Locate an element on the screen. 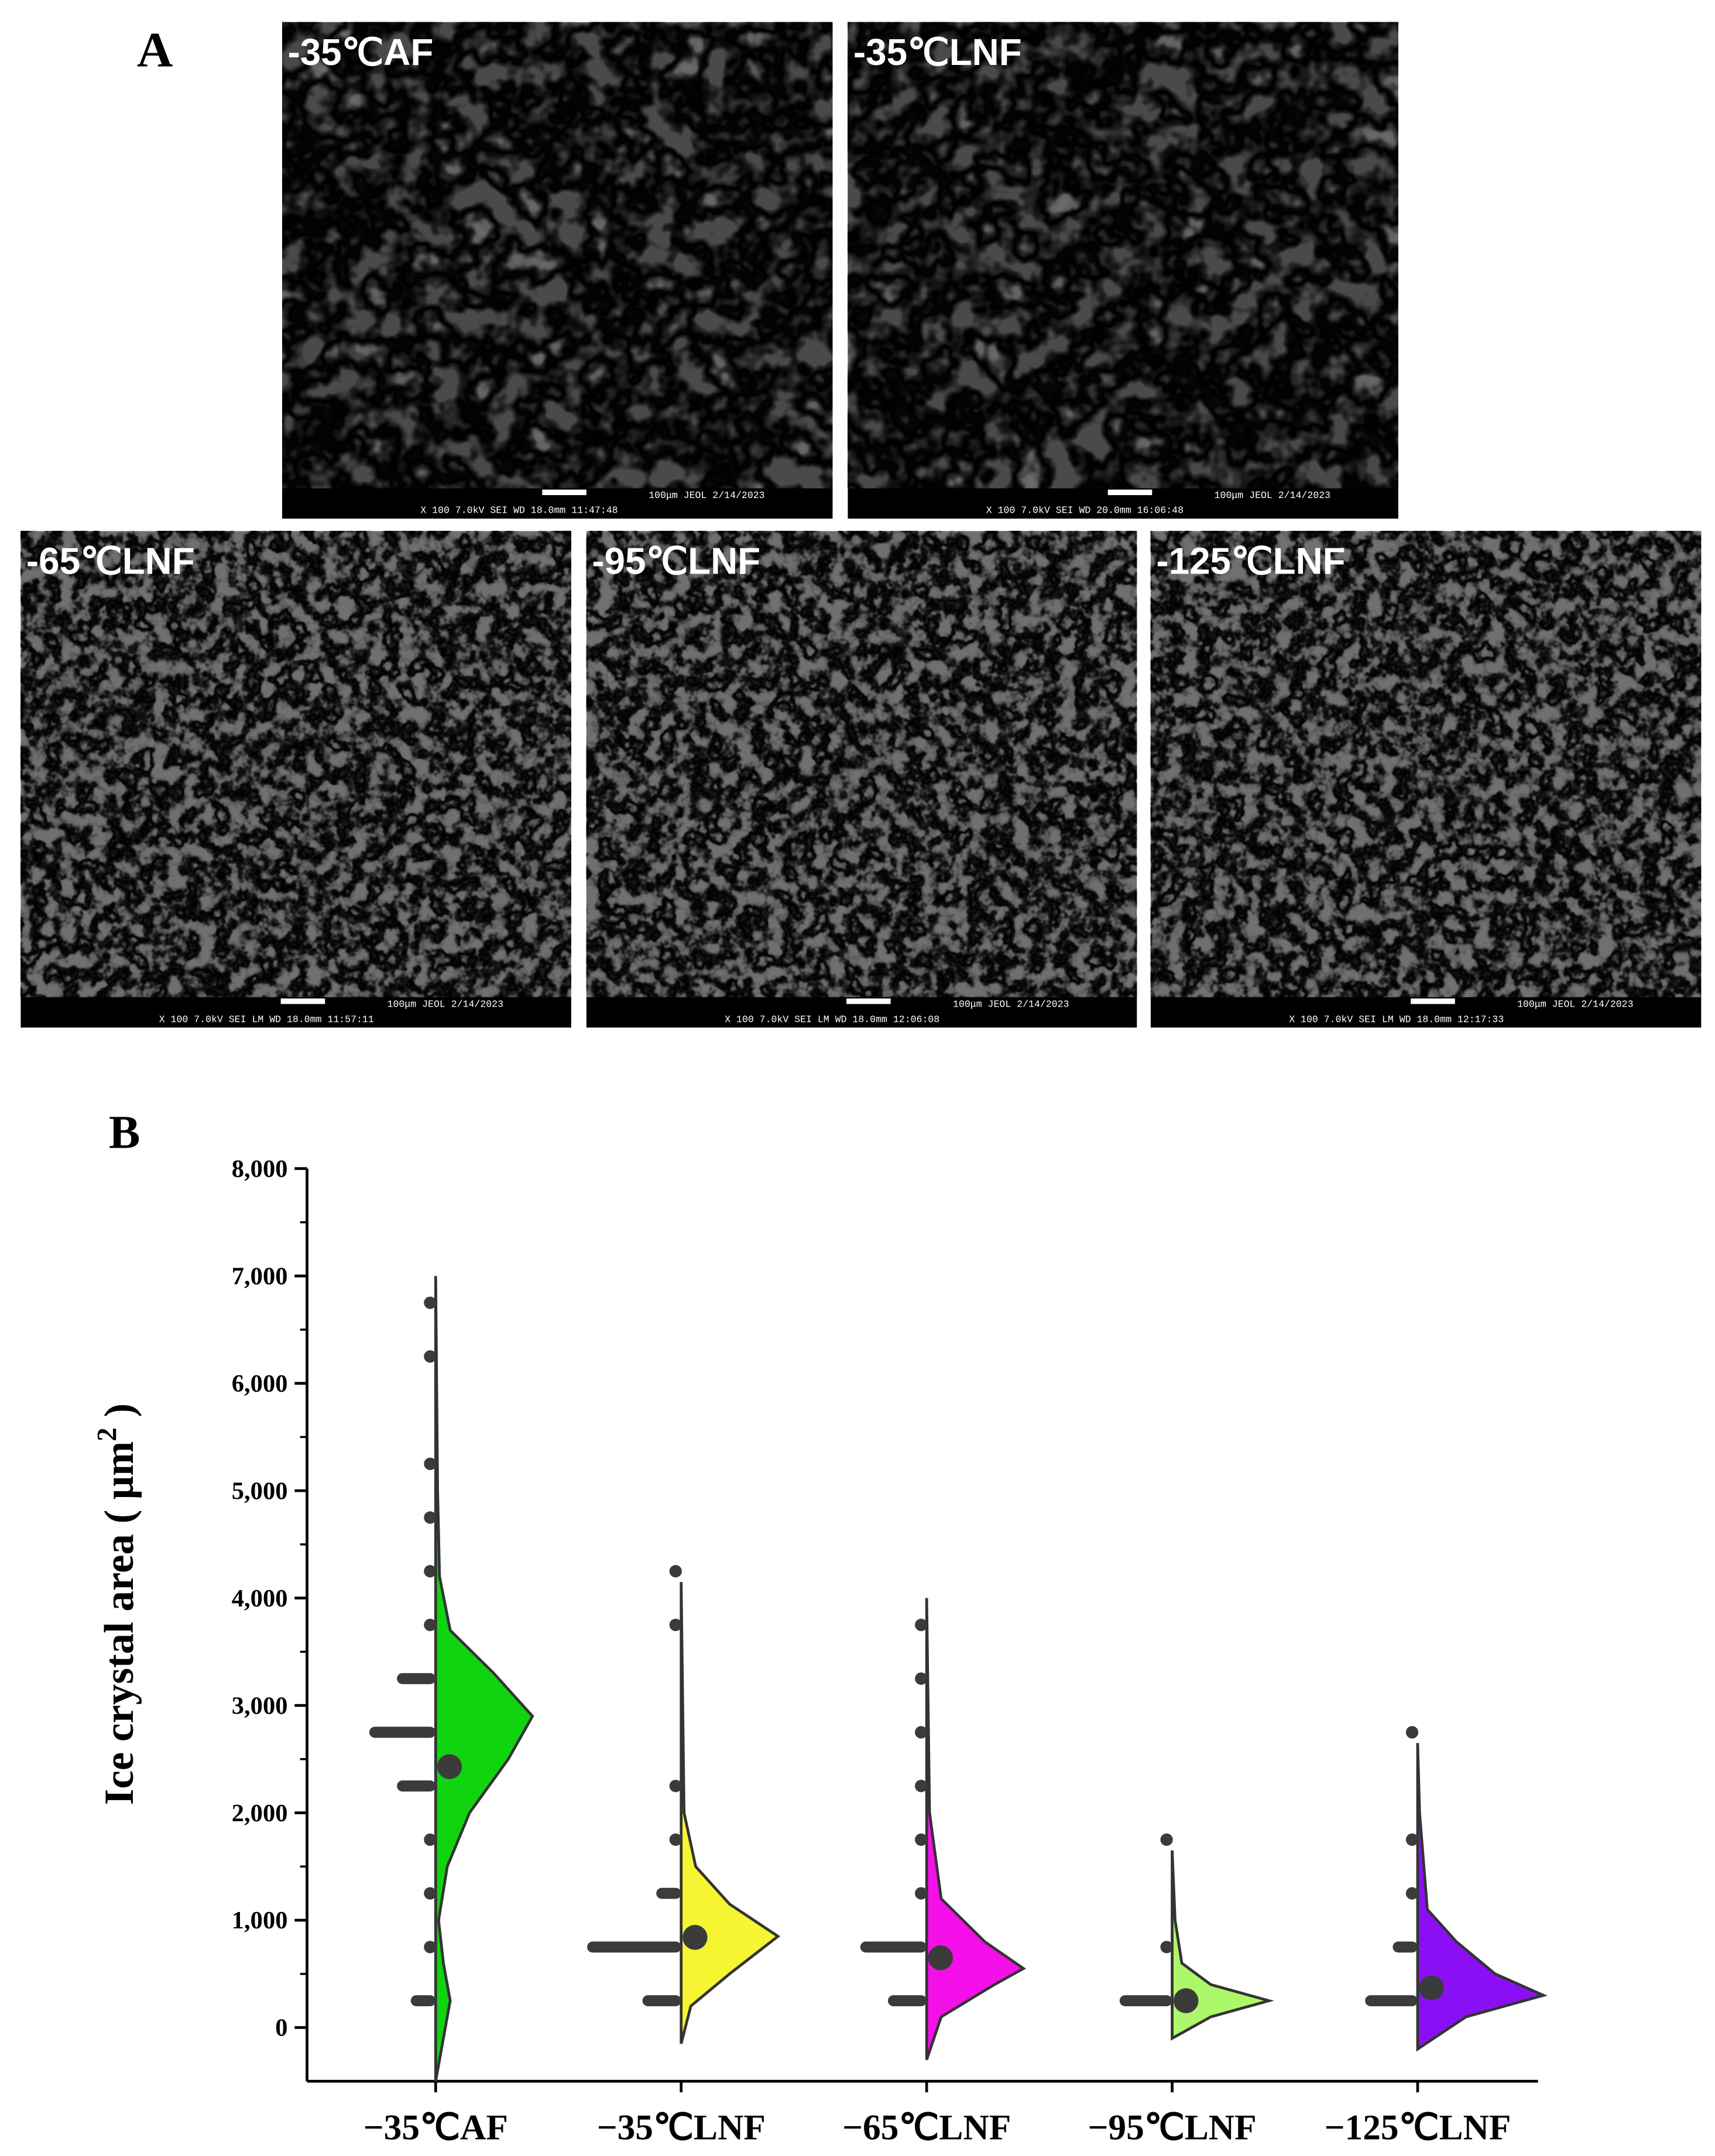  image-label: -35℃LNF is located at coordinates (938, 52).